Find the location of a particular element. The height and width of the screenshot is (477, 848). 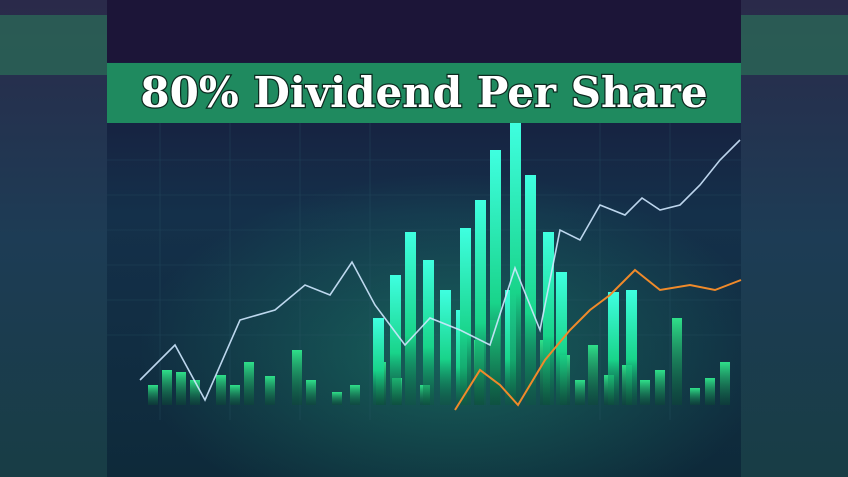

title: 80% Dividend Per Share is located at coordinates (423, 92).